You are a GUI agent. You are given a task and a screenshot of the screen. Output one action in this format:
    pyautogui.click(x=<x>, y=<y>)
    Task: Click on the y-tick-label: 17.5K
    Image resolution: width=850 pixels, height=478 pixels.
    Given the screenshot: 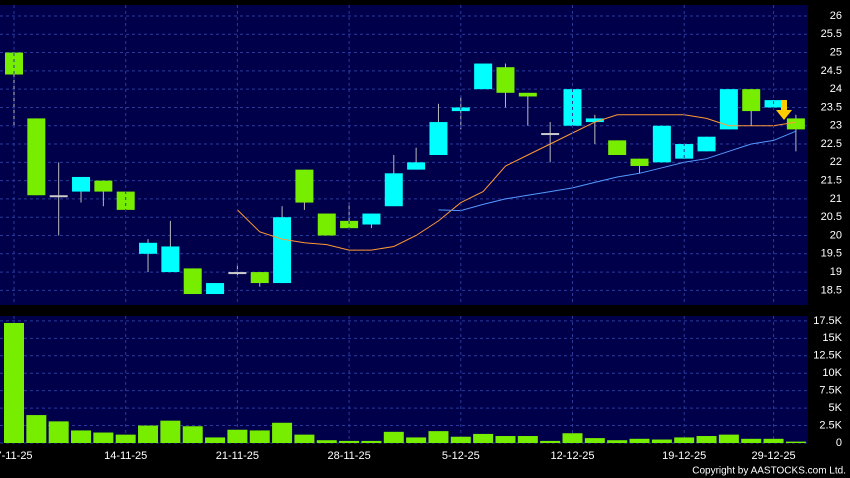 What is the action you would take?
    pyautogui.click(x=827, y=321)
    